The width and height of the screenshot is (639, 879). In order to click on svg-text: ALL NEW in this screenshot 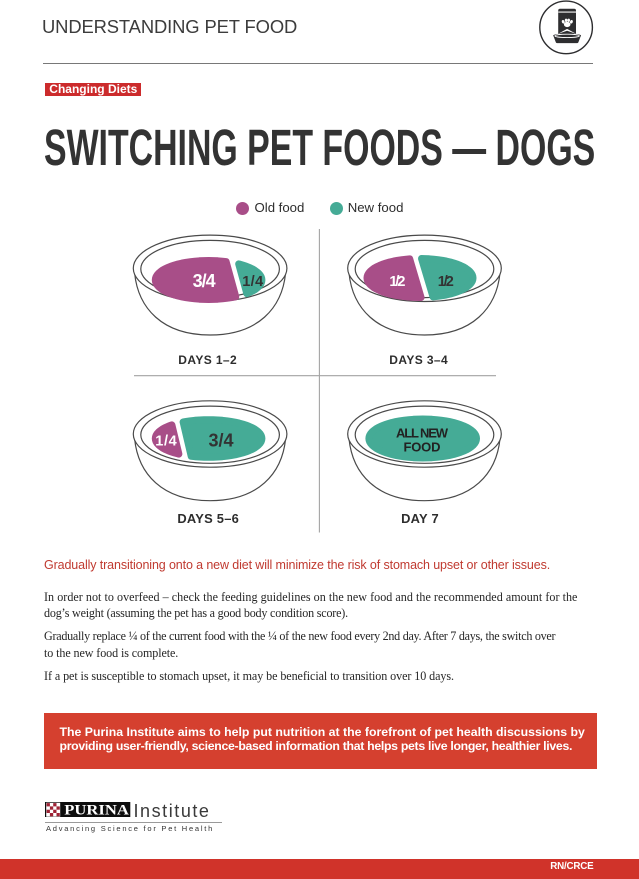, I will do `click(422, 433)`.